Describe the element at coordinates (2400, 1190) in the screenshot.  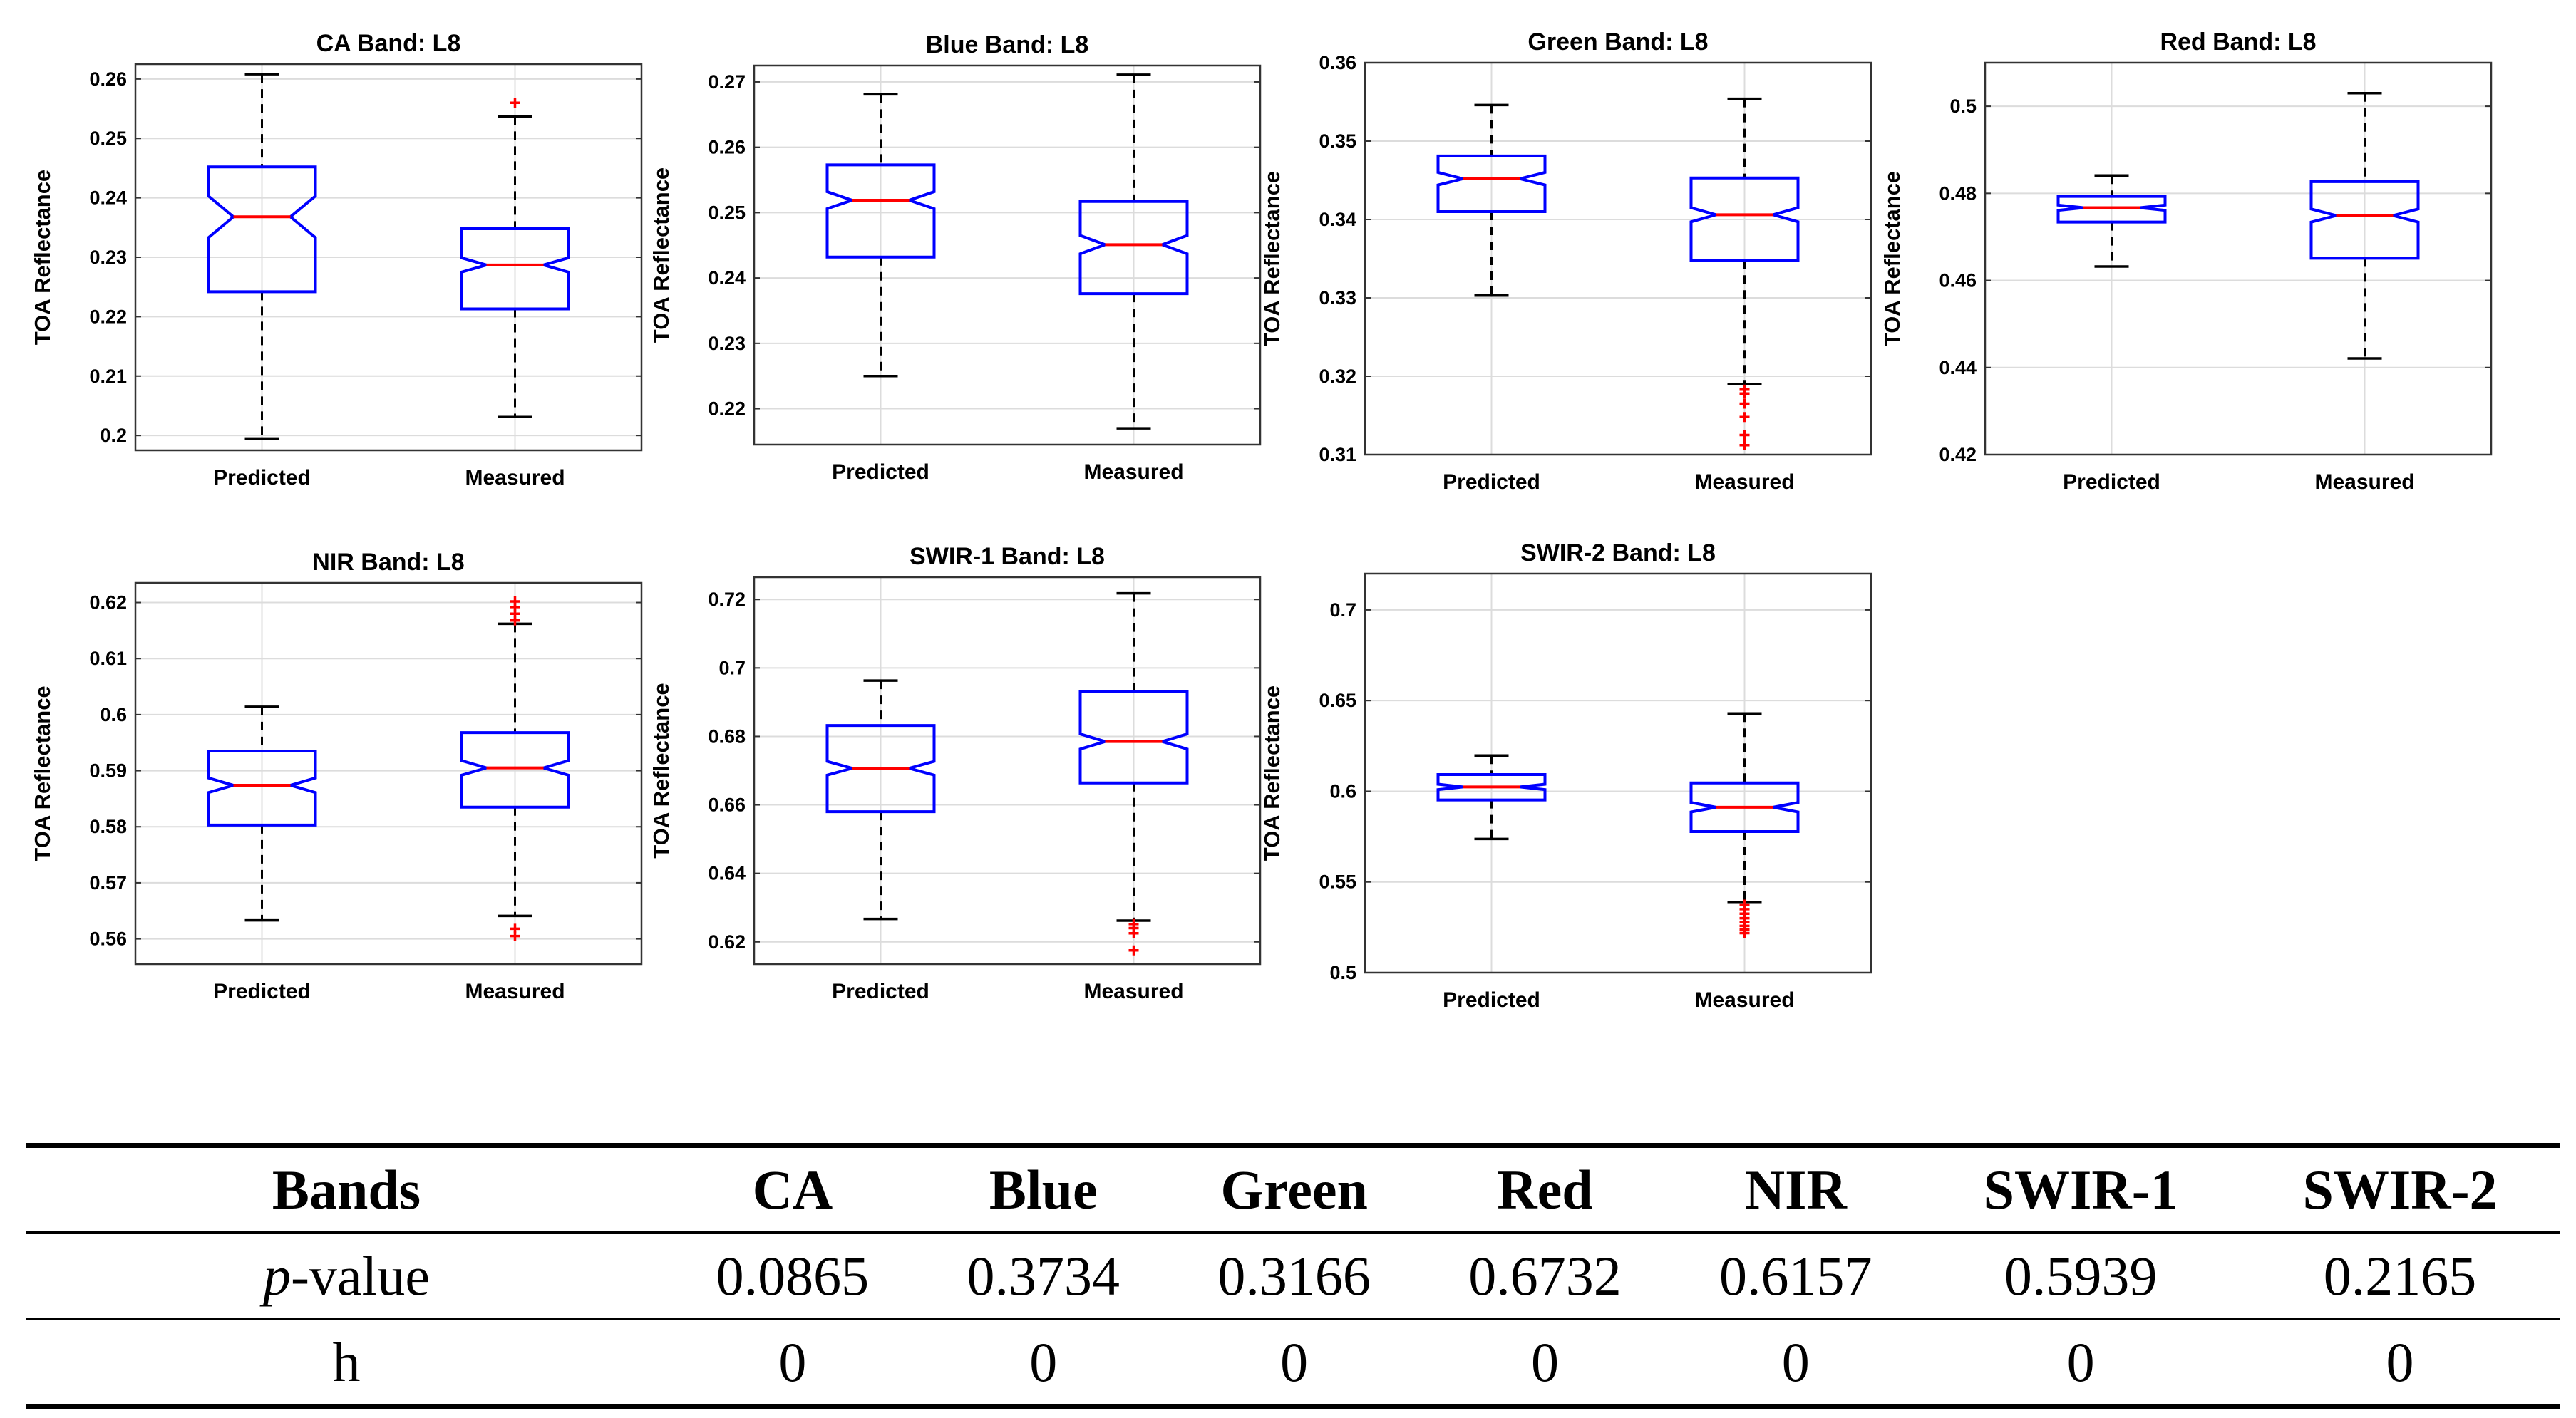
I see `col-header-swir2: SWIR-2` at that location.